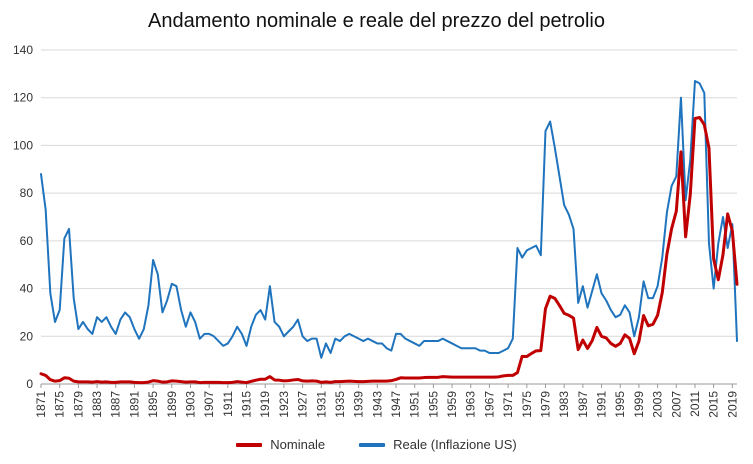 This screenshot has width=753, height=464. What do you see at coordinates (359, 404) in the screenshot?
I see `x-tick-label: 1939` at bounding box center [359, 404].